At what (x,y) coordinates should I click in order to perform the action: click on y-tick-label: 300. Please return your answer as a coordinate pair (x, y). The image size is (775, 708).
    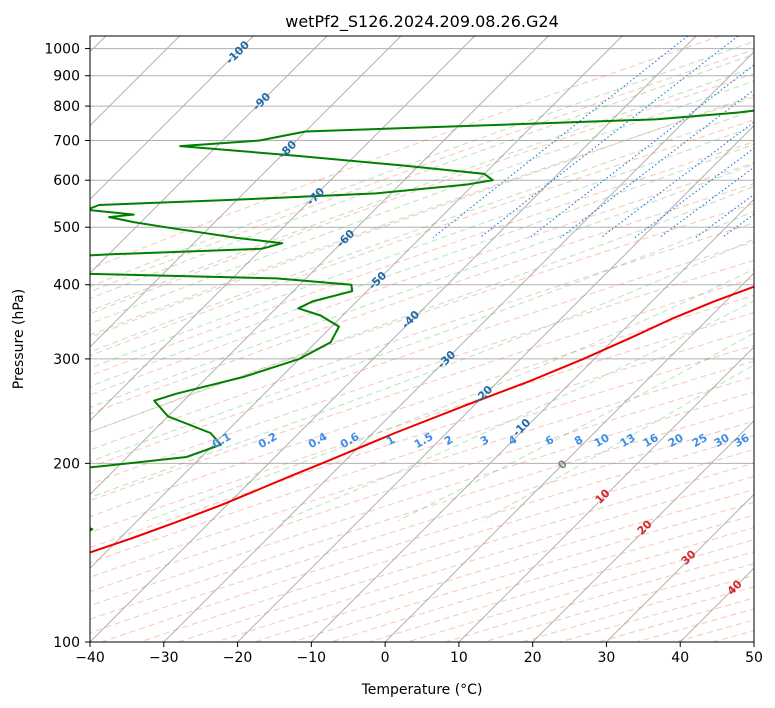
    Looking at the image, I should click on (66, 360).